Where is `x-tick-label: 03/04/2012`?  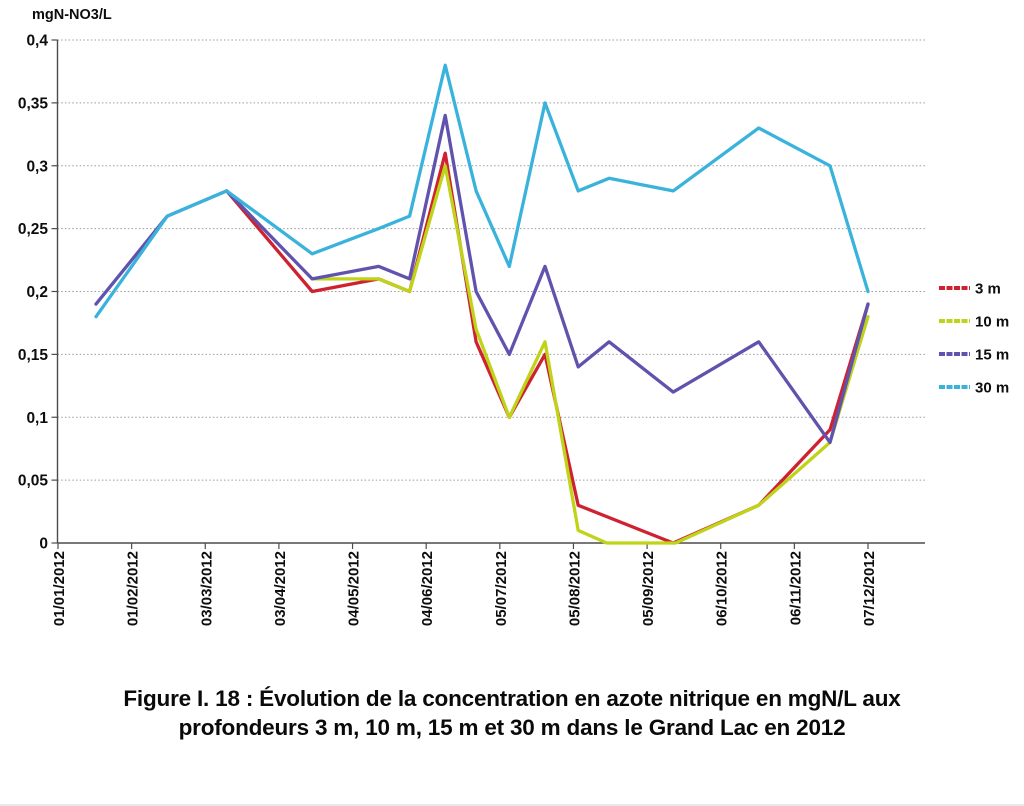
x-tick-label: 03/04/2012 is located at coordinates (280, 588).